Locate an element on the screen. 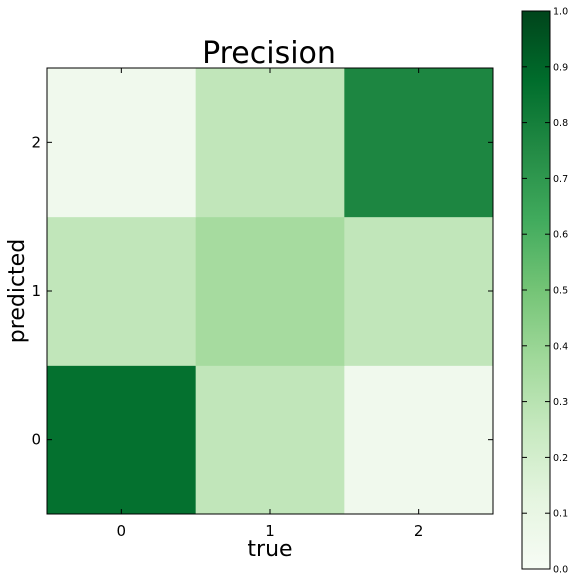  heatmap-cell-pred2-true2 is located at coordinates (419, 143).